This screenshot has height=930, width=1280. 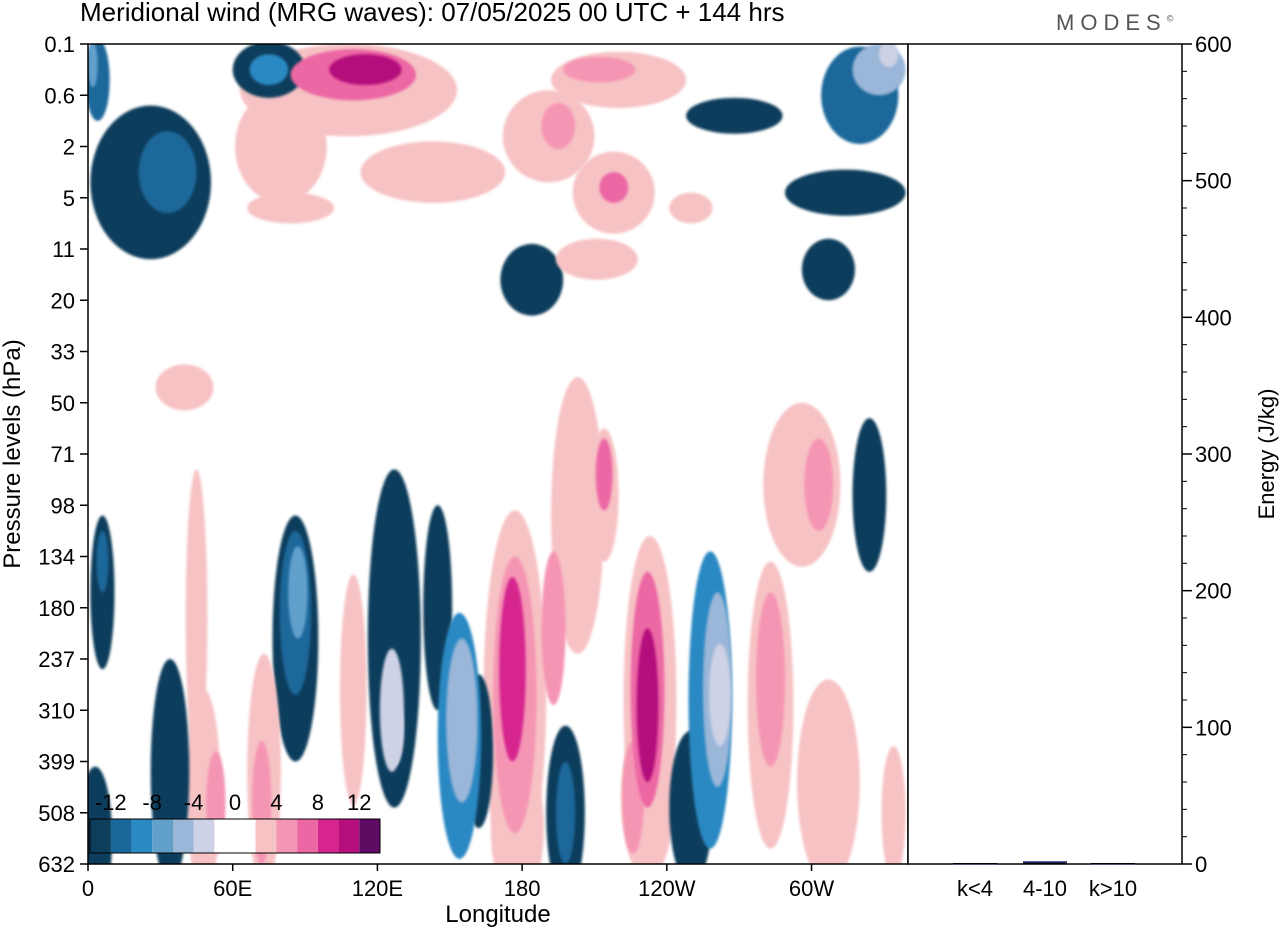 What do you see at coordinates (377, 888) in the screenshot?
I see `longitude-tick-label: 120E` at bounding box center [377, 888].